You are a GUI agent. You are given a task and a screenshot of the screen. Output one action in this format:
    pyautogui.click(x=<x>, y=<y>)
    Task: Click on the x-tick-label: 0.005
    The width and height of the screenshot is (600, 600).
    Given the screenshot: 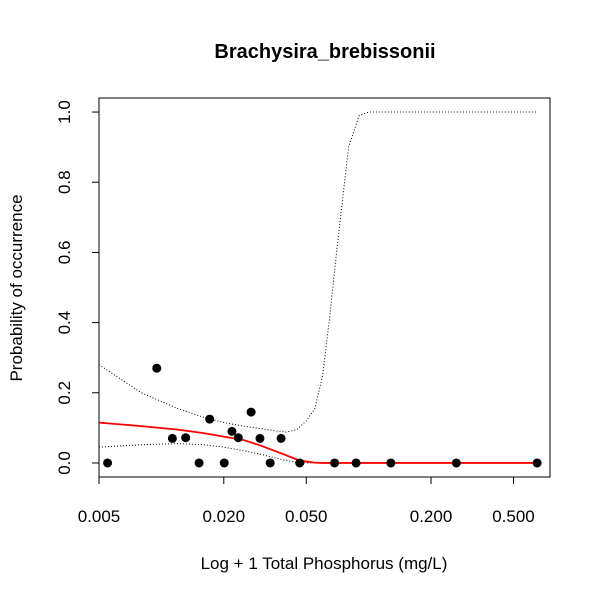 What is the action you would take?
    pyautogui.click(x=99, y=516)
    